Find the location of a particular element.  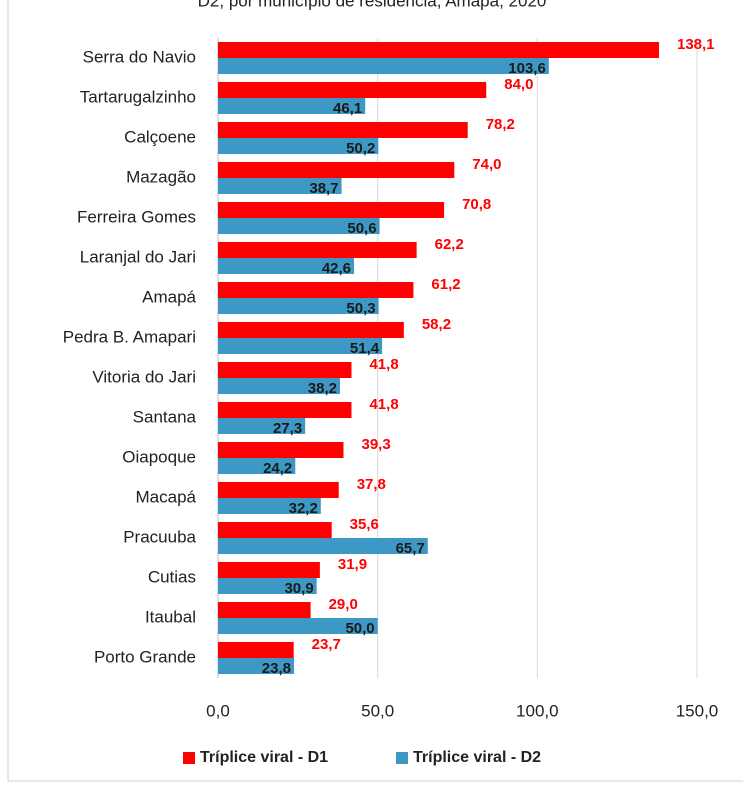

data-label: 32,2 is located at coordinates (303, 508).